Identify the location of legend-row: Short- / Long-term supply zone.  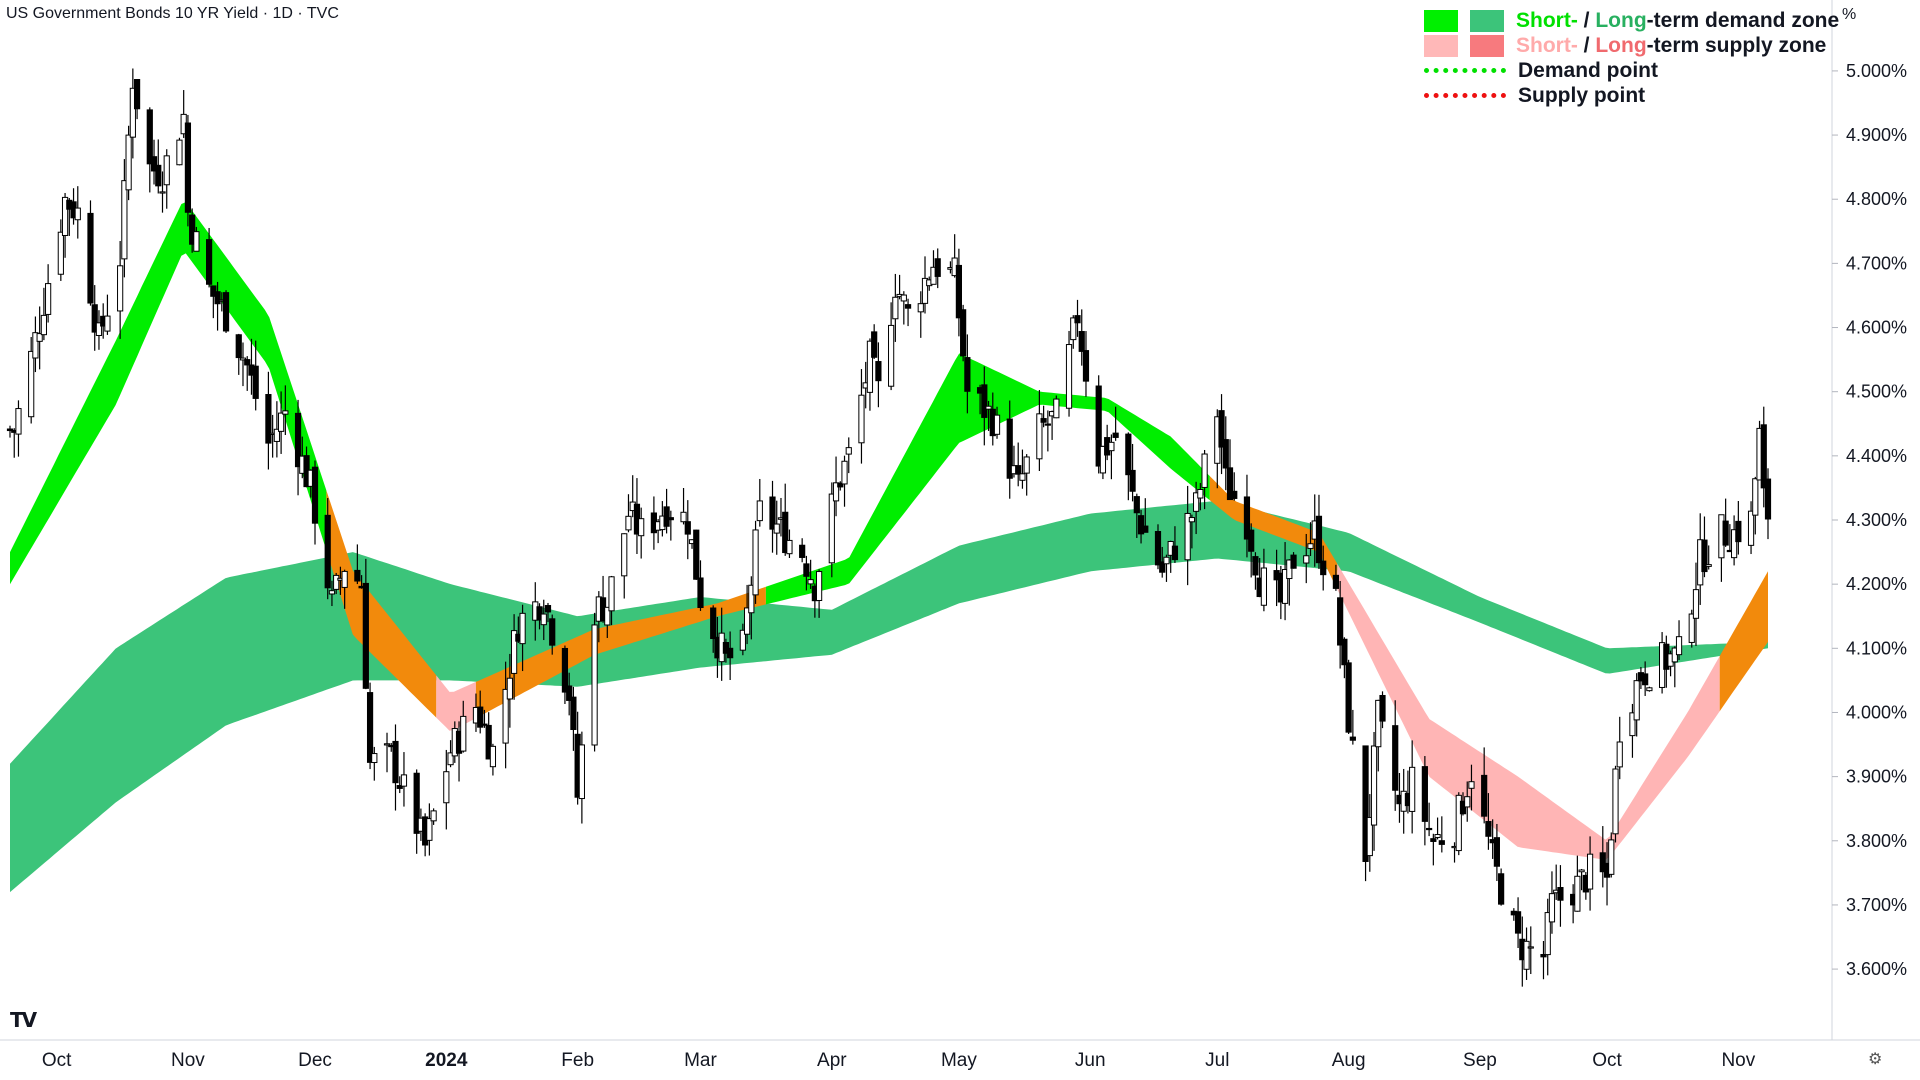
(1631, 45).